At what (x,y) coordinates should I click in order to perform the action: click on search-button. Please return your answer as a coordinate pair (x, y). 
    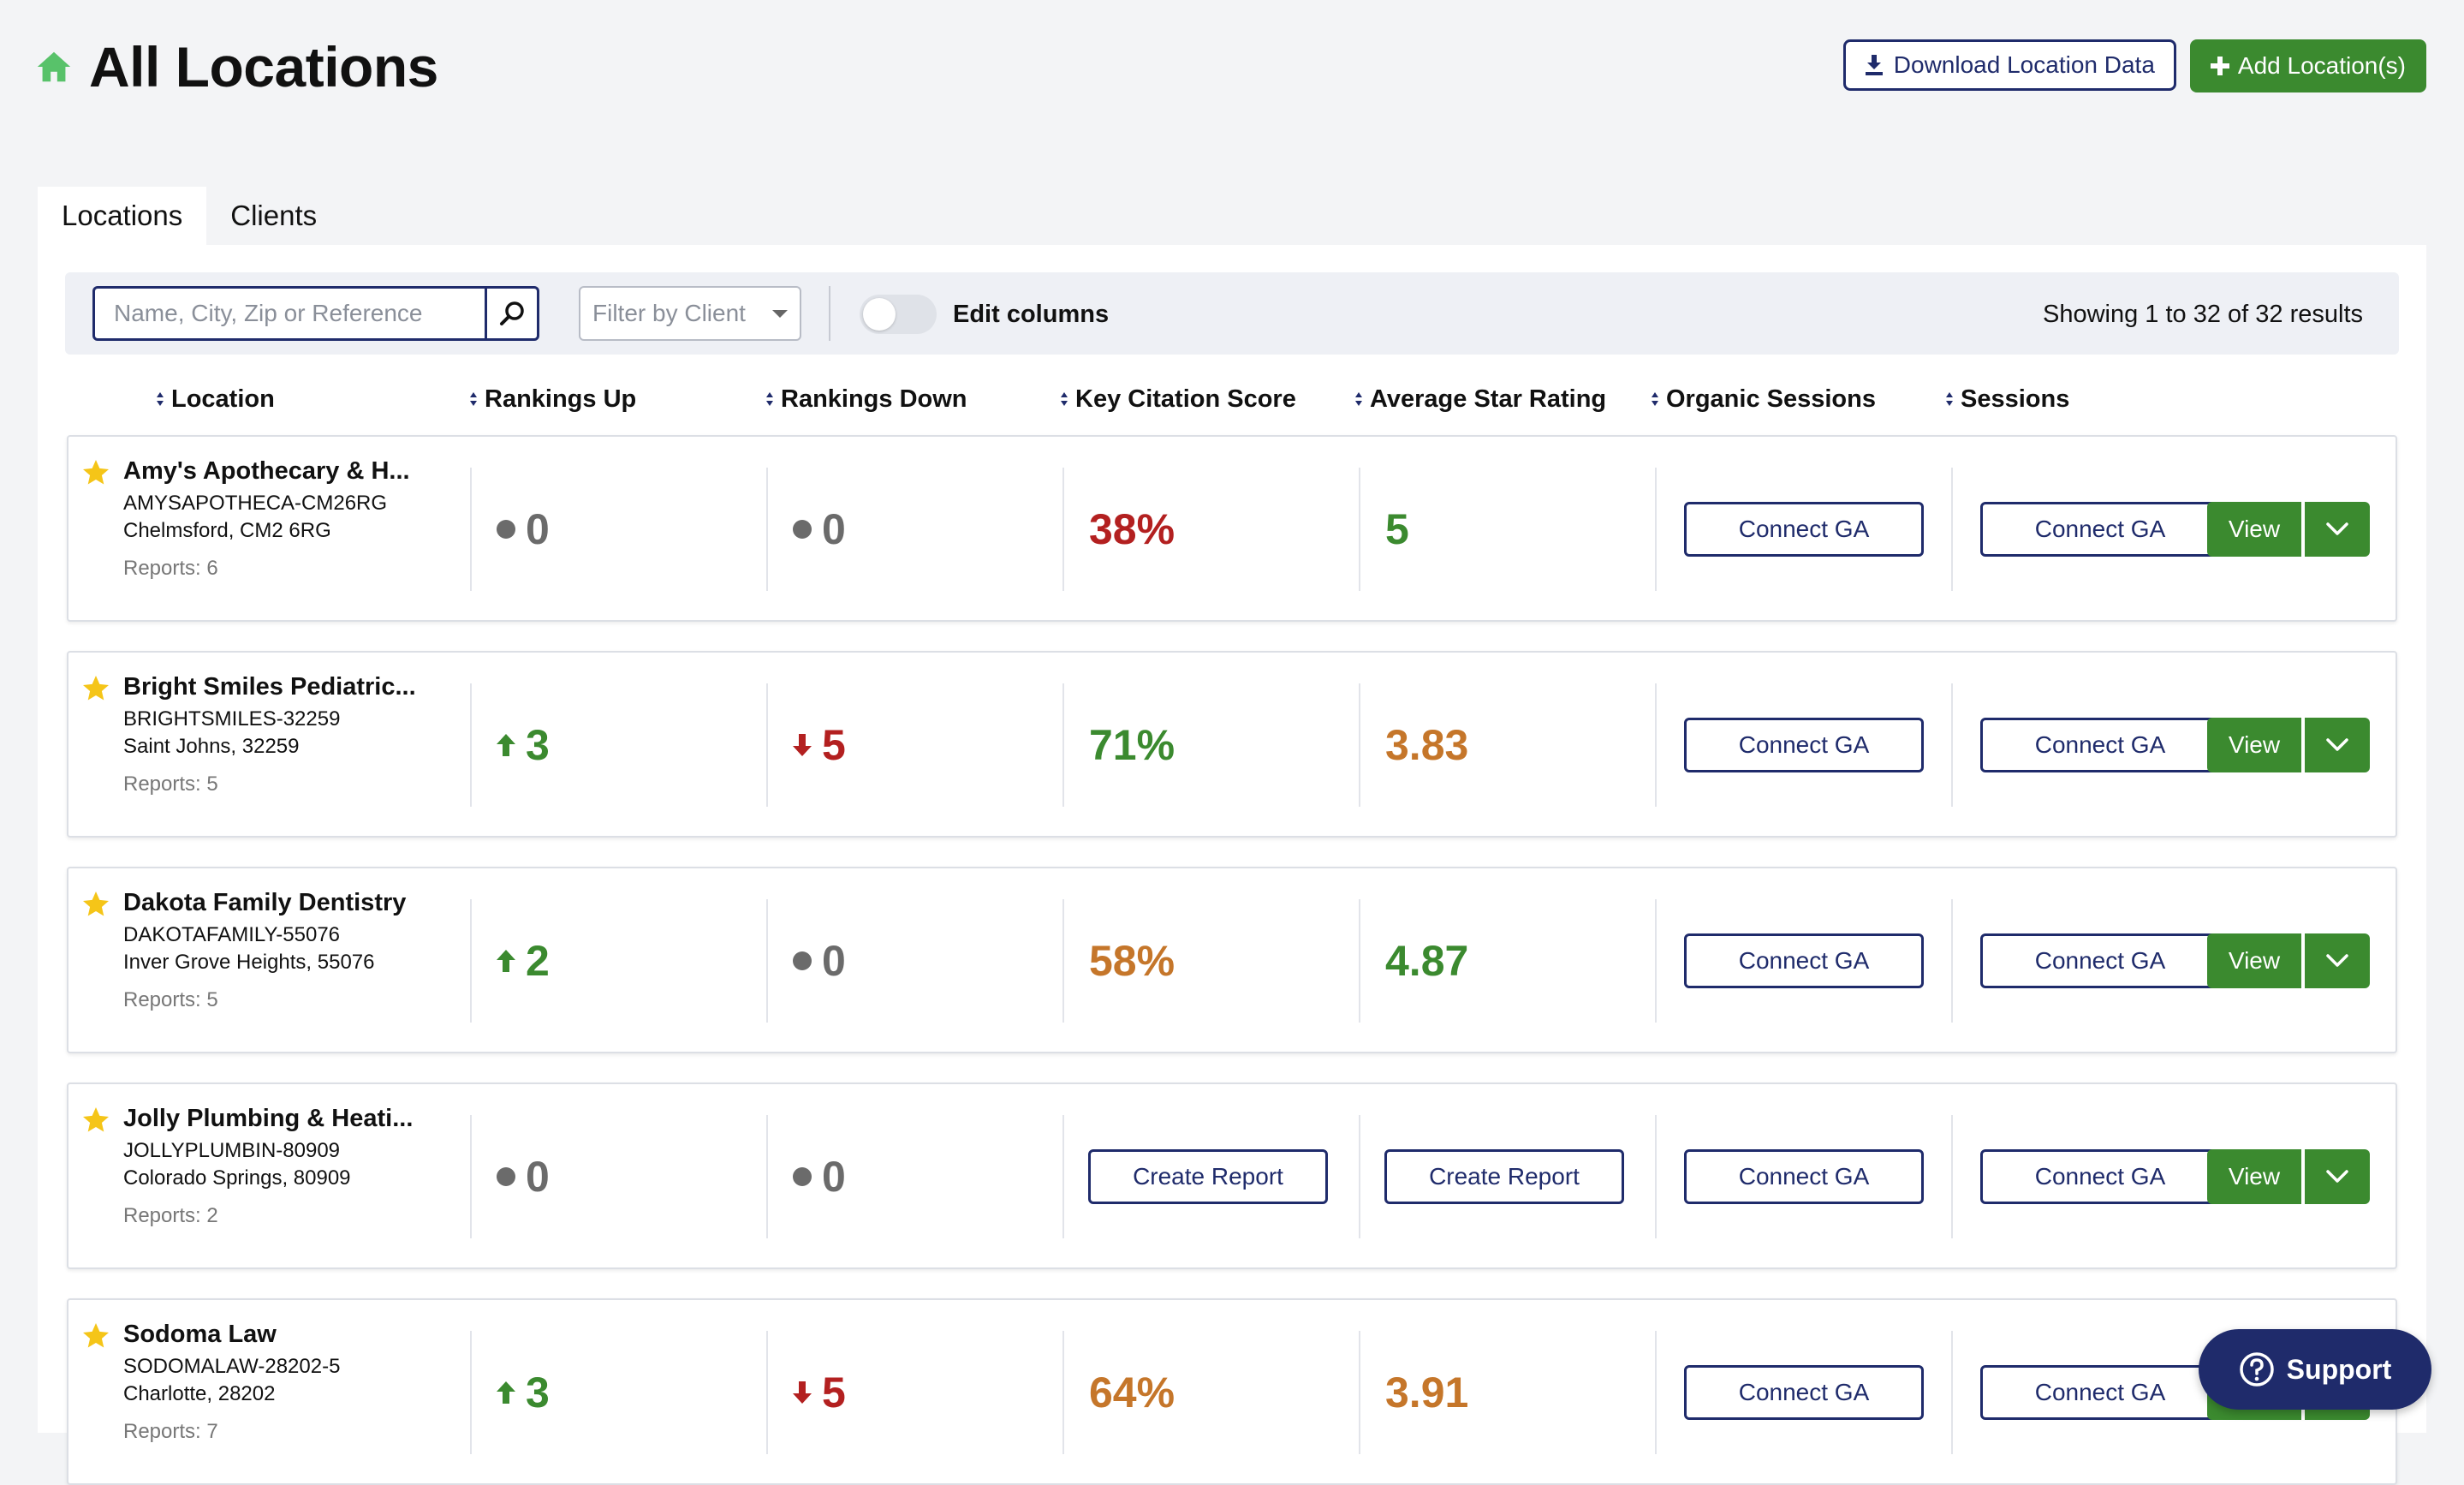
    Looking at the image, I should click on (511, 313).